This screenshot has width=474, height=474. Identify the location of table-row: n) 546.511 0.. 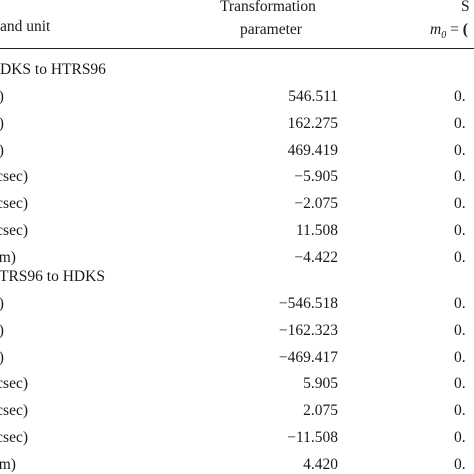
(237, 101).